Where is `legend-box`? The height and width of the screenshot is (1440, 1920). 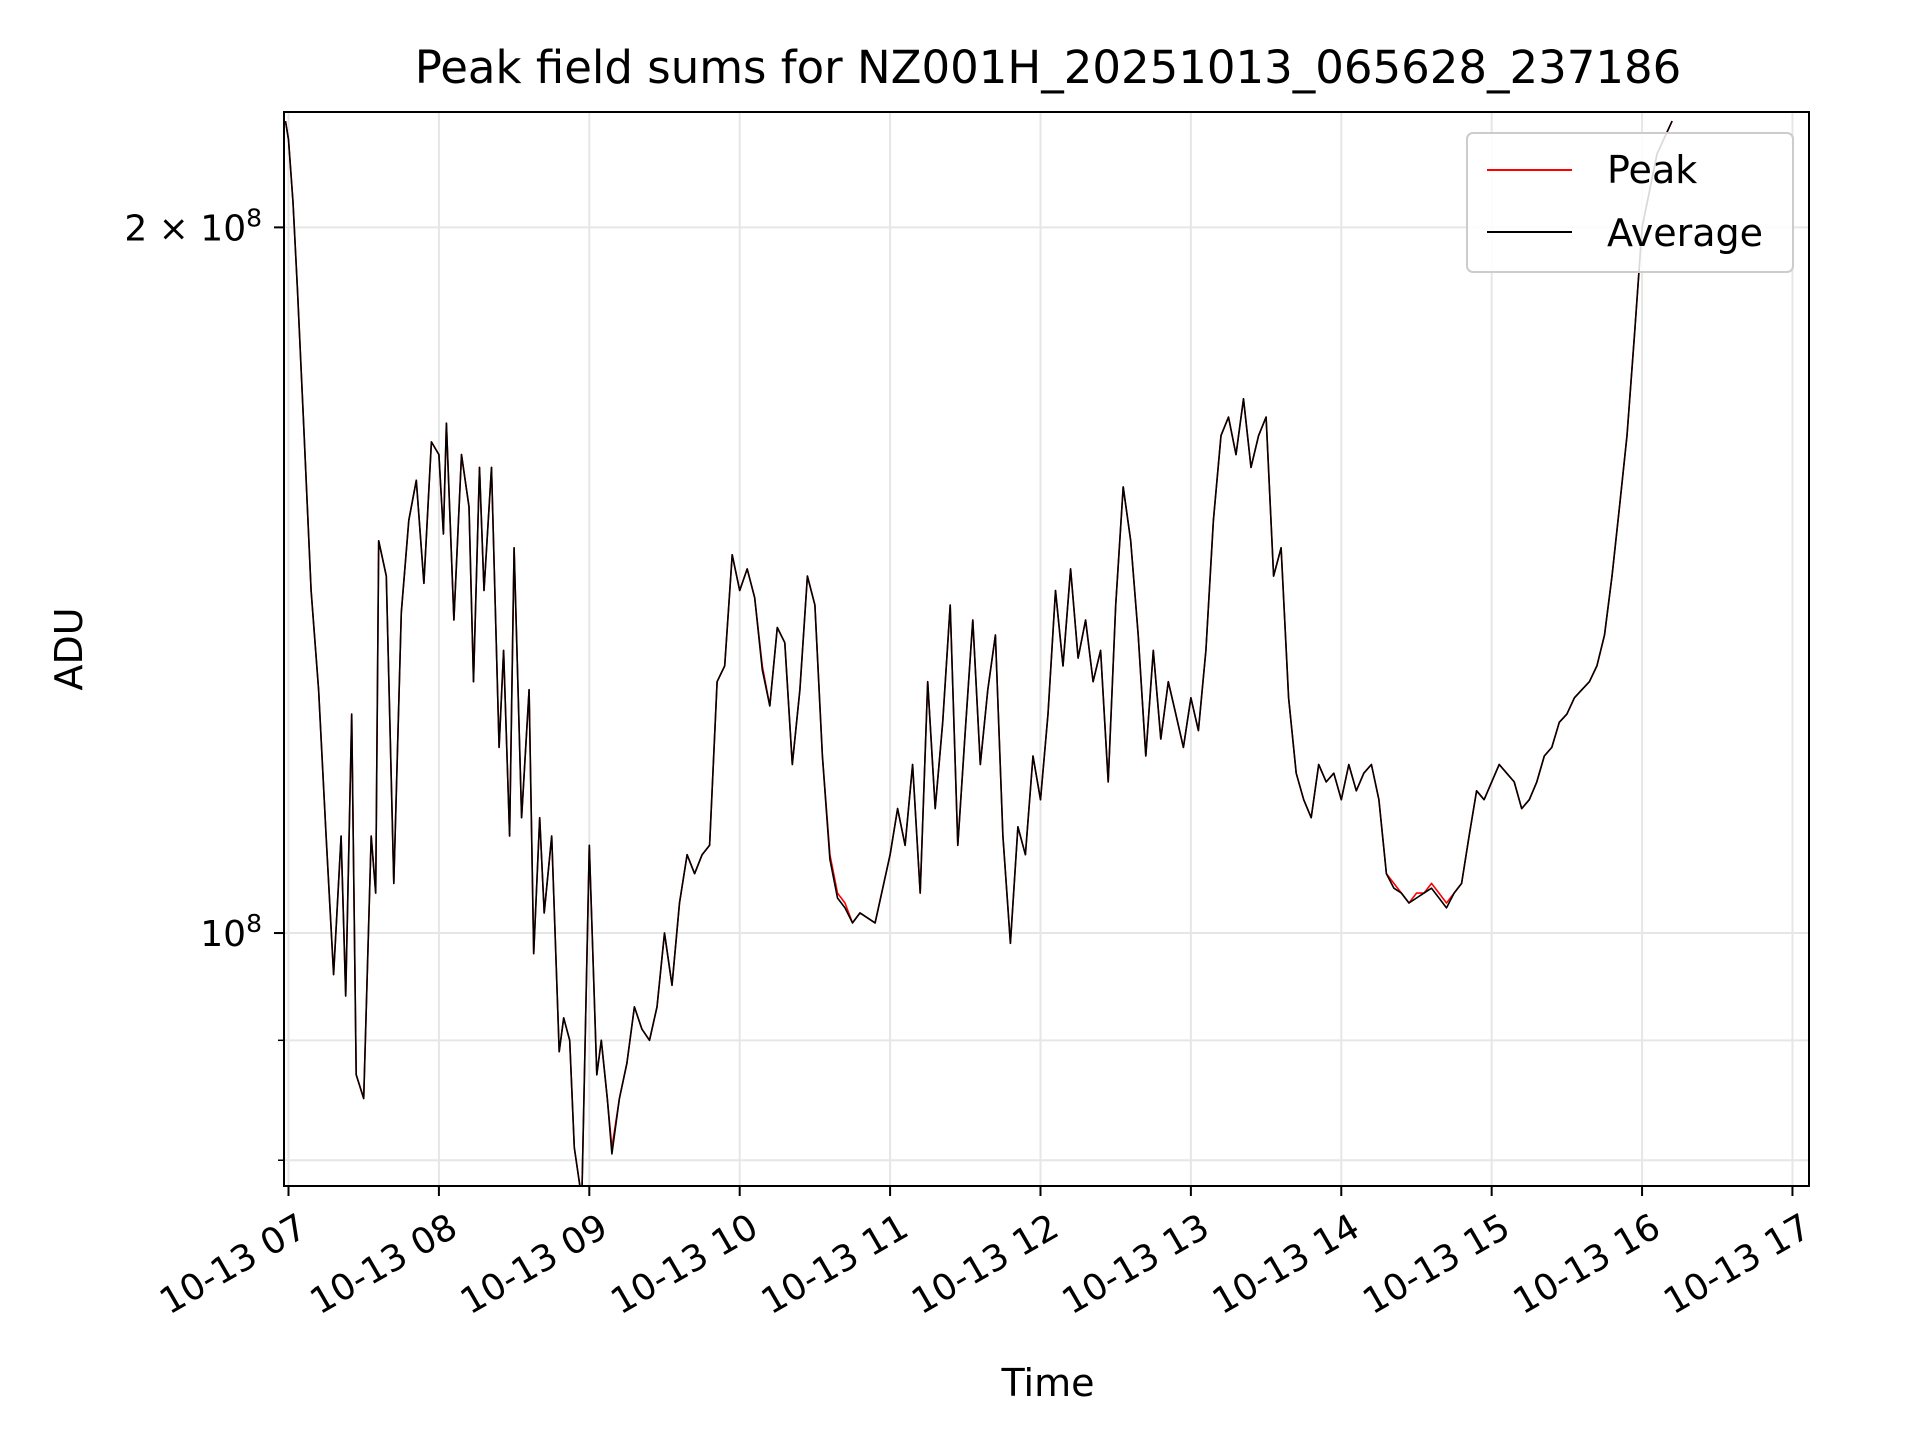 legend-box is located at coordinates (1630, 202).